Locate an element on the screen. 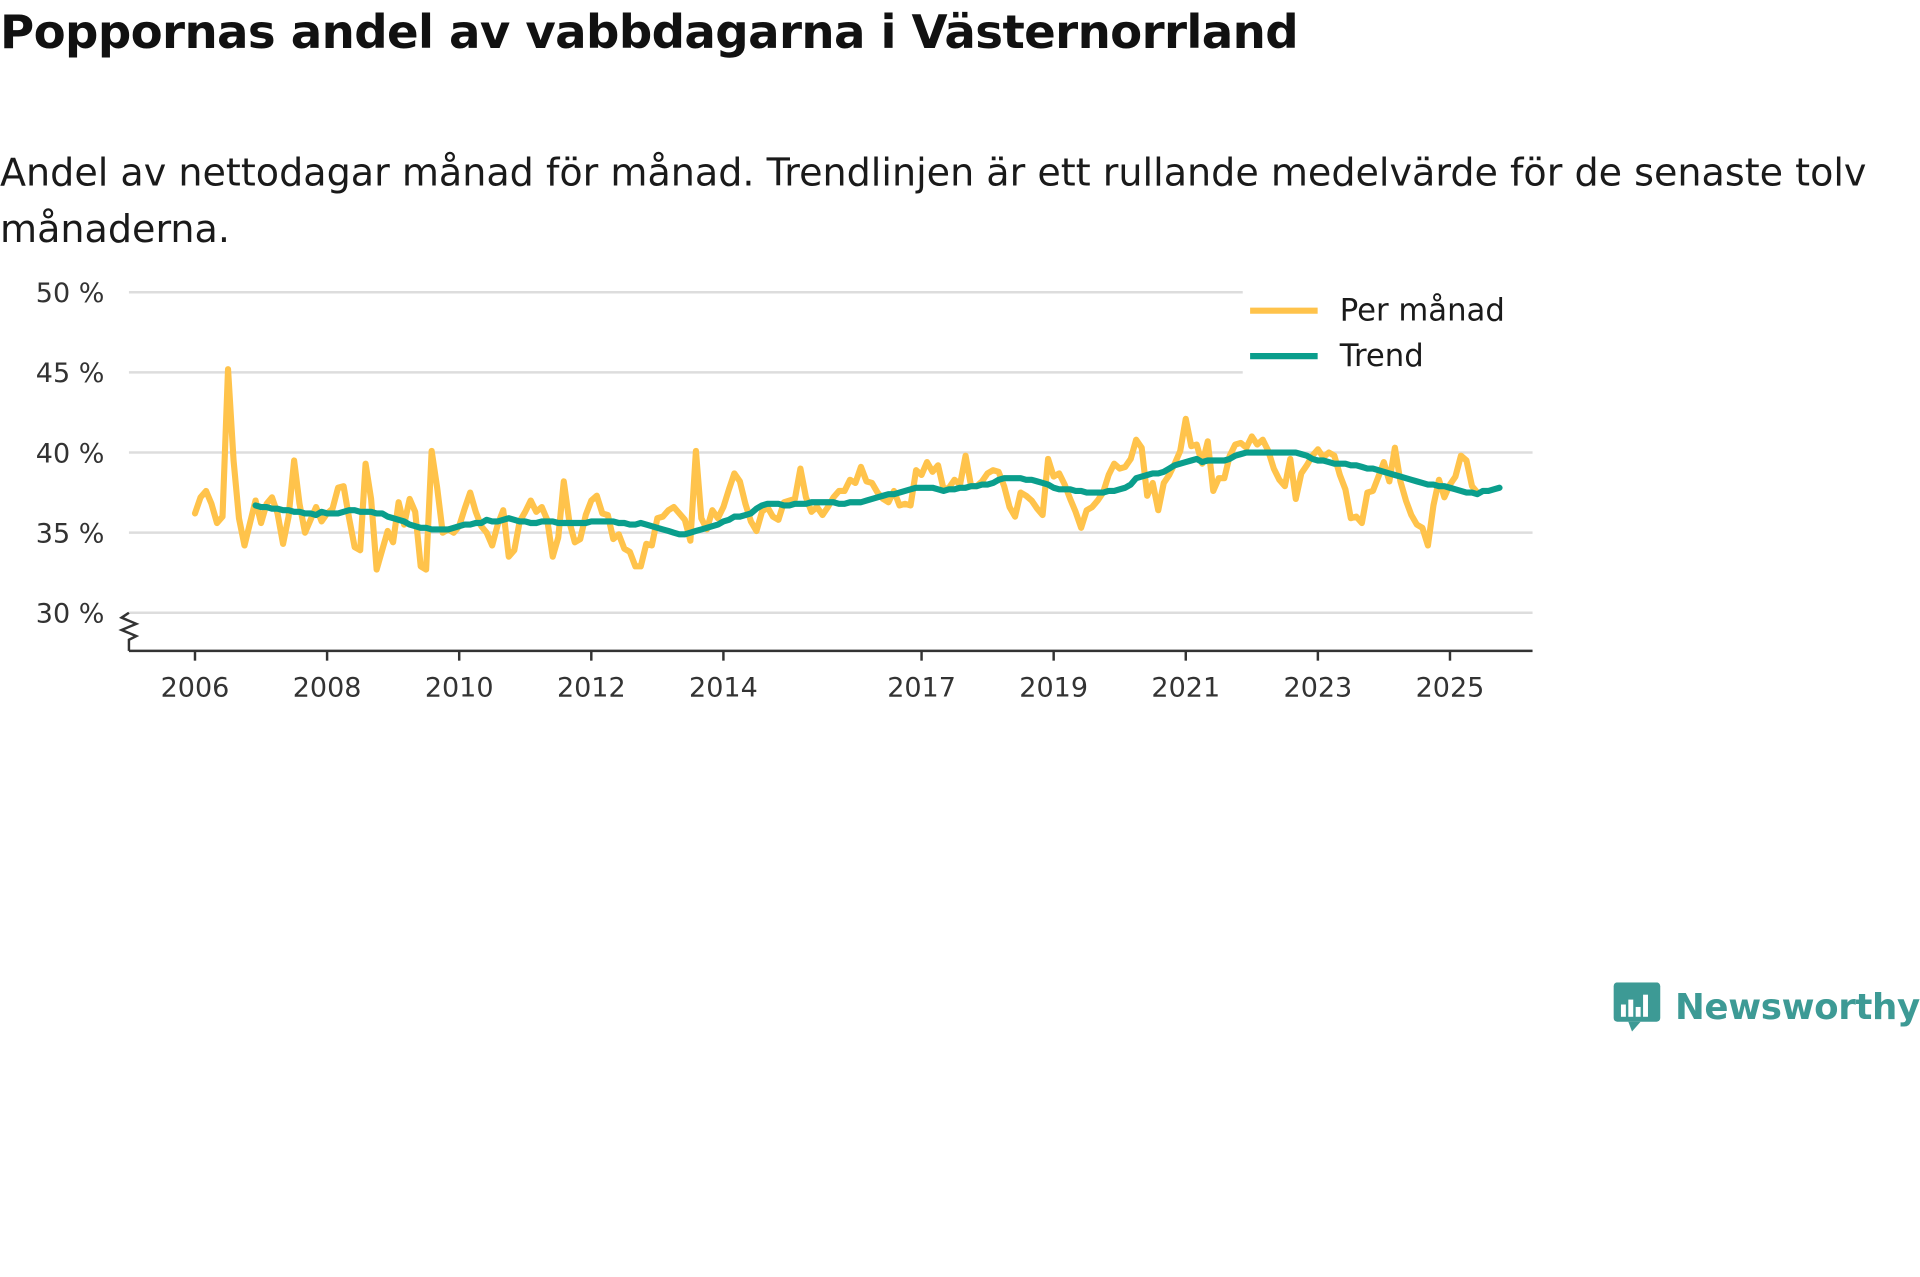 This screenshot has width=1920, height=1277. y-tick-label: 45 % is located at coordinates (70, 373).